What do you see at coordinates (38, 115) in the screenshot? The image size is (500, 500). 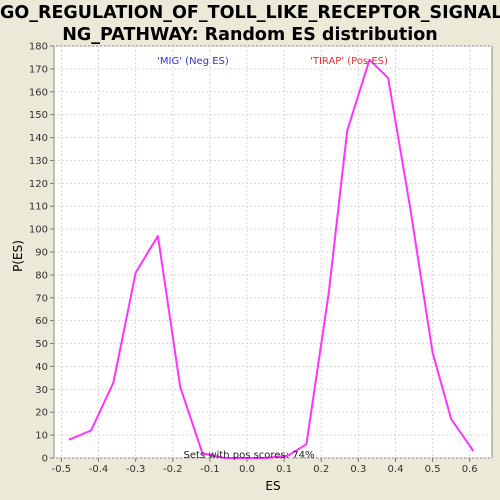 I see `y-tick-label: 150` at bounding box center [38, 115].